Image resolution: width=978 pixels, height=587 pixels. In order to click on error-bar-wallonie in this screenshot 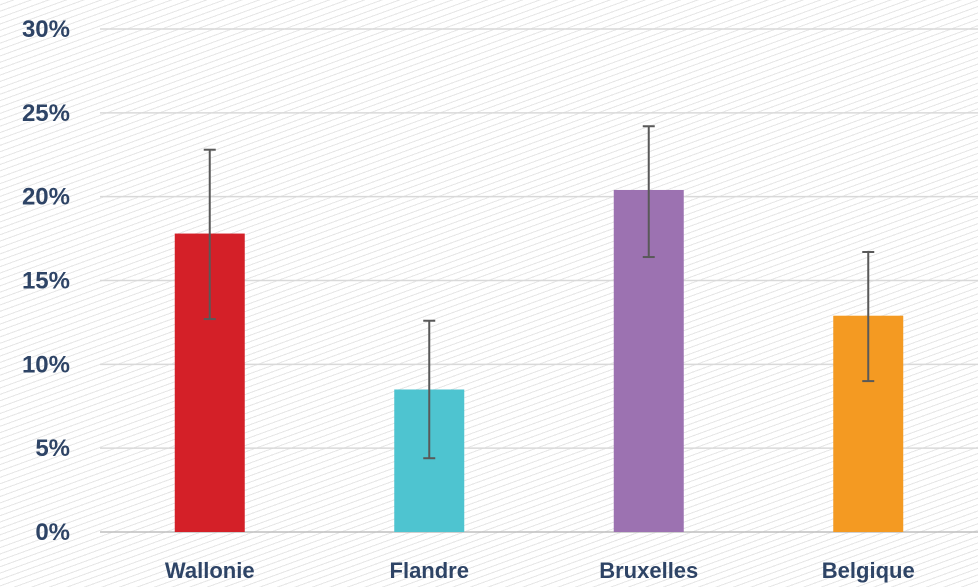, I will do `click(209, 234)`.